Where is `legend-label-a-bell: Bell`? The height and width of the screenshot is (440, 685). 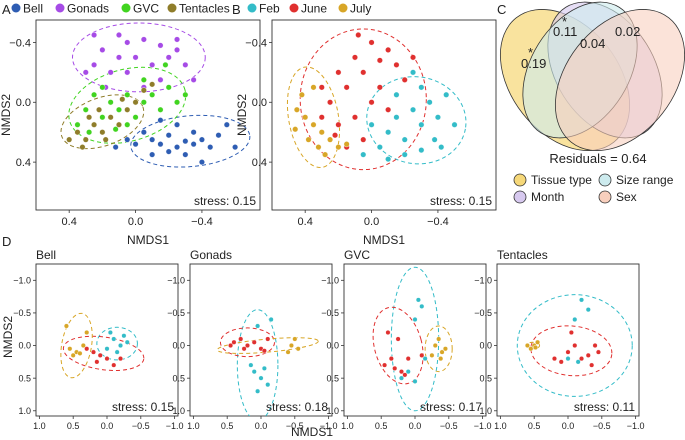 legend-label-a-bell: Bell is located at coordinates (33, 9).